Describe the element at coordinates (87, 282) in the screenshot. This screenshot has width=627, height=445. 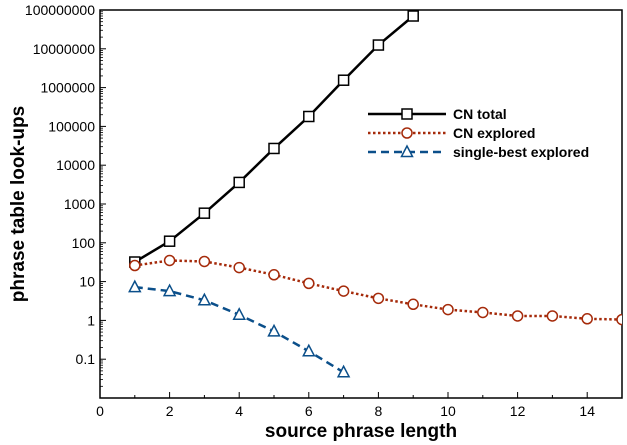
I see `y-tick-label: 10` at that location.